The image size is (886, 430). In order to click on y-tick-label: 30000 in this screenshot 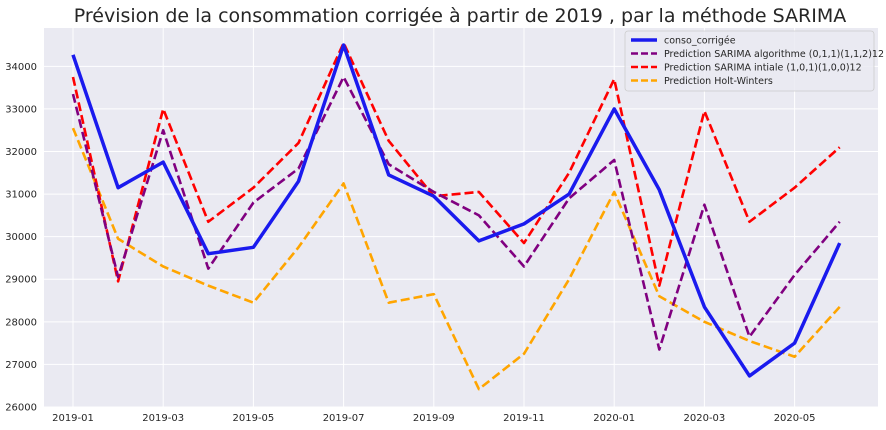, I will do `click(21, 237)`.